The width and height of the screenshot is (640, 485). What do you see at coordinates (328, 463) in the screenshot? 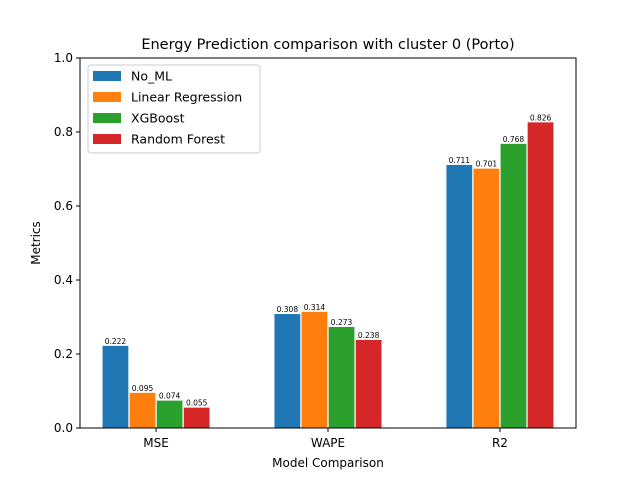
I see `x-axis-label: Model Comparison` at bounding box center [328, 463].